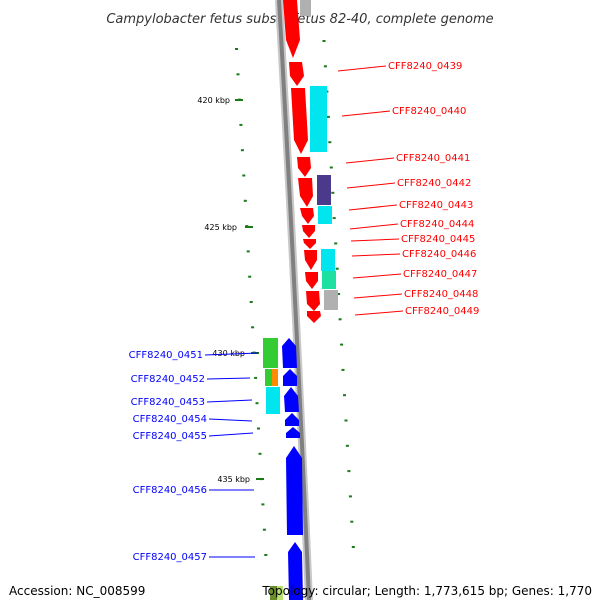 This screenshot has height=600, width=600. Describe the element at coordinates (280, 593) in the screenshot. I see `cog-box-bottom-right` at that location.